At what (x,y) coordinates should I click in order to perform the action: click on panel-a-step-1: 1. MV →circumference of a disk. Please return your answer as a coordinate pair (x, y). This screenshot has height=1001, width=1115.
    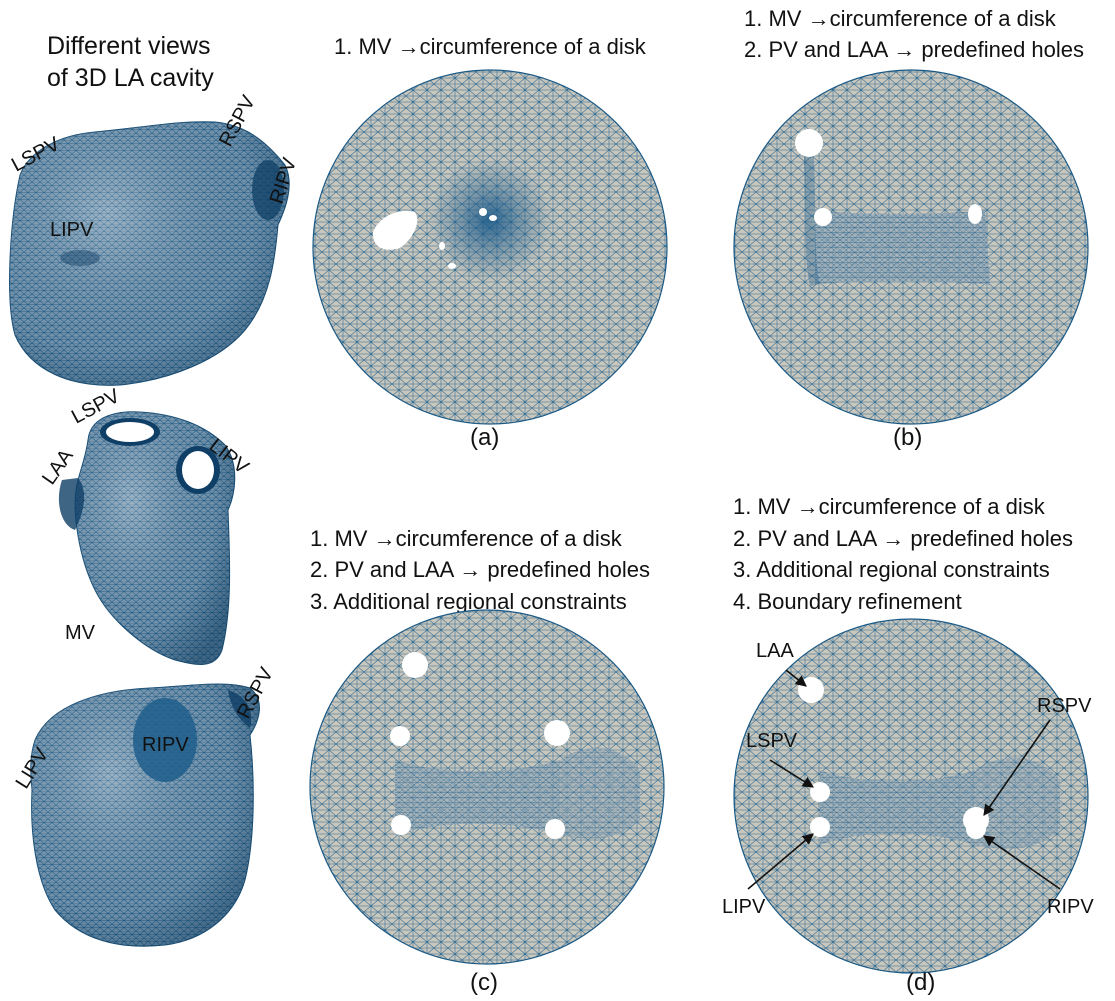
    Looking at the image, I should click on (490, 46).